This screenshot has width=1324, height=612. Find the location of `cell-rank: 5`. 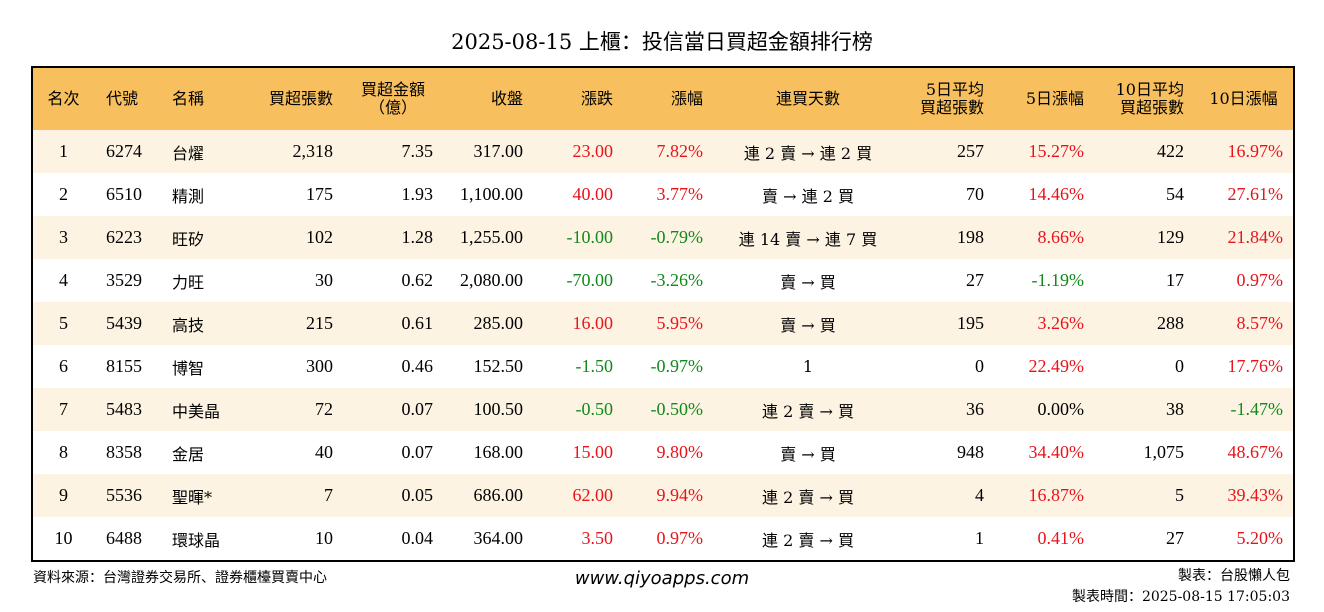

cell-rank: 5 is located at coordinates (63, 323).